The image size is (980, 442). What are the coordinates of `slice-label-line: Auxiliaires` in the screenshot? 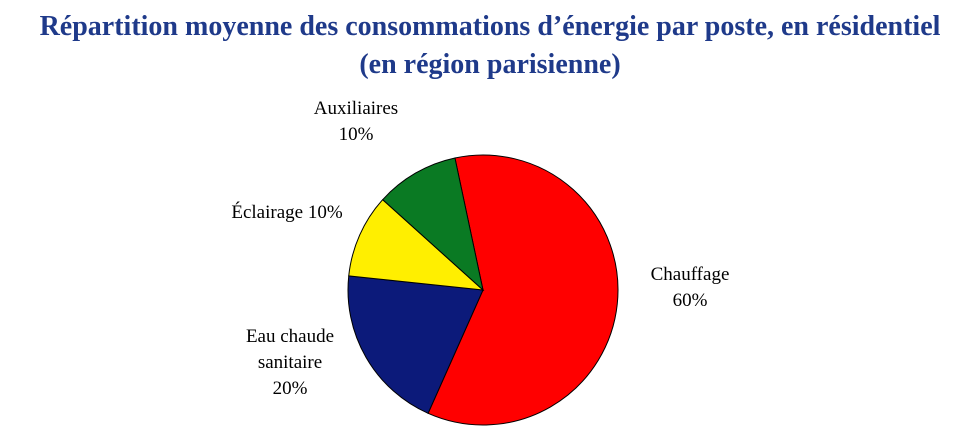 It's located at (356, 108).